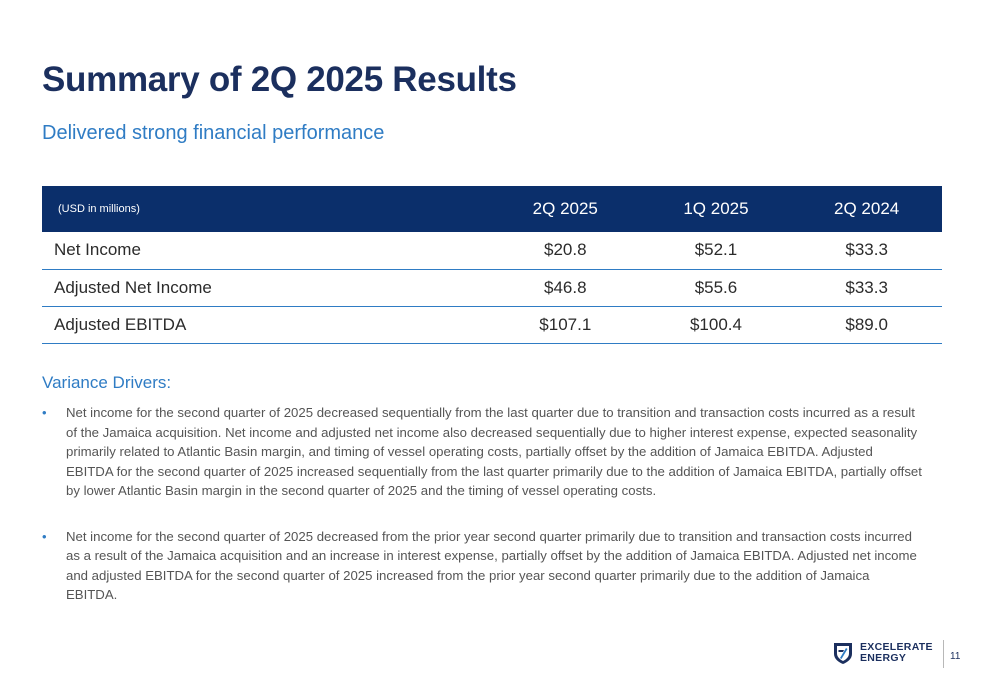 The image size is (1000, 685). What do you see at coordinates (279, 79) in the screenshot?
I see `slide-title: Summary of 2Q 2025 Results` at bounding box center [279, 79].